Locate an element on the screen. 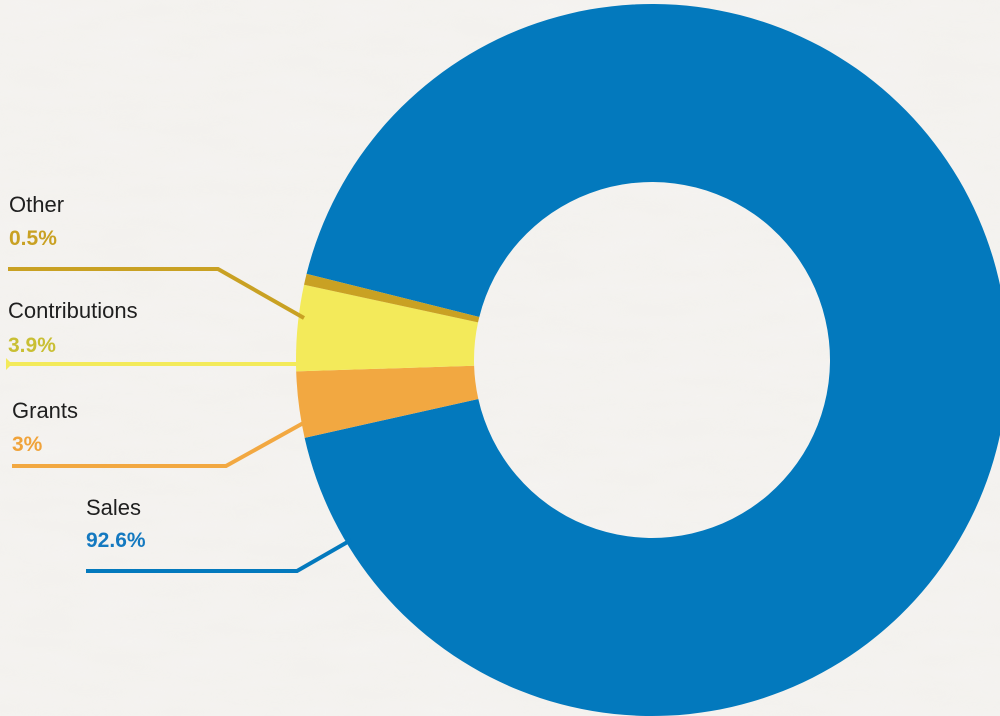 This screenshot has height=716, width=1000. callout-line-sales is located at coordinates (219, 555).